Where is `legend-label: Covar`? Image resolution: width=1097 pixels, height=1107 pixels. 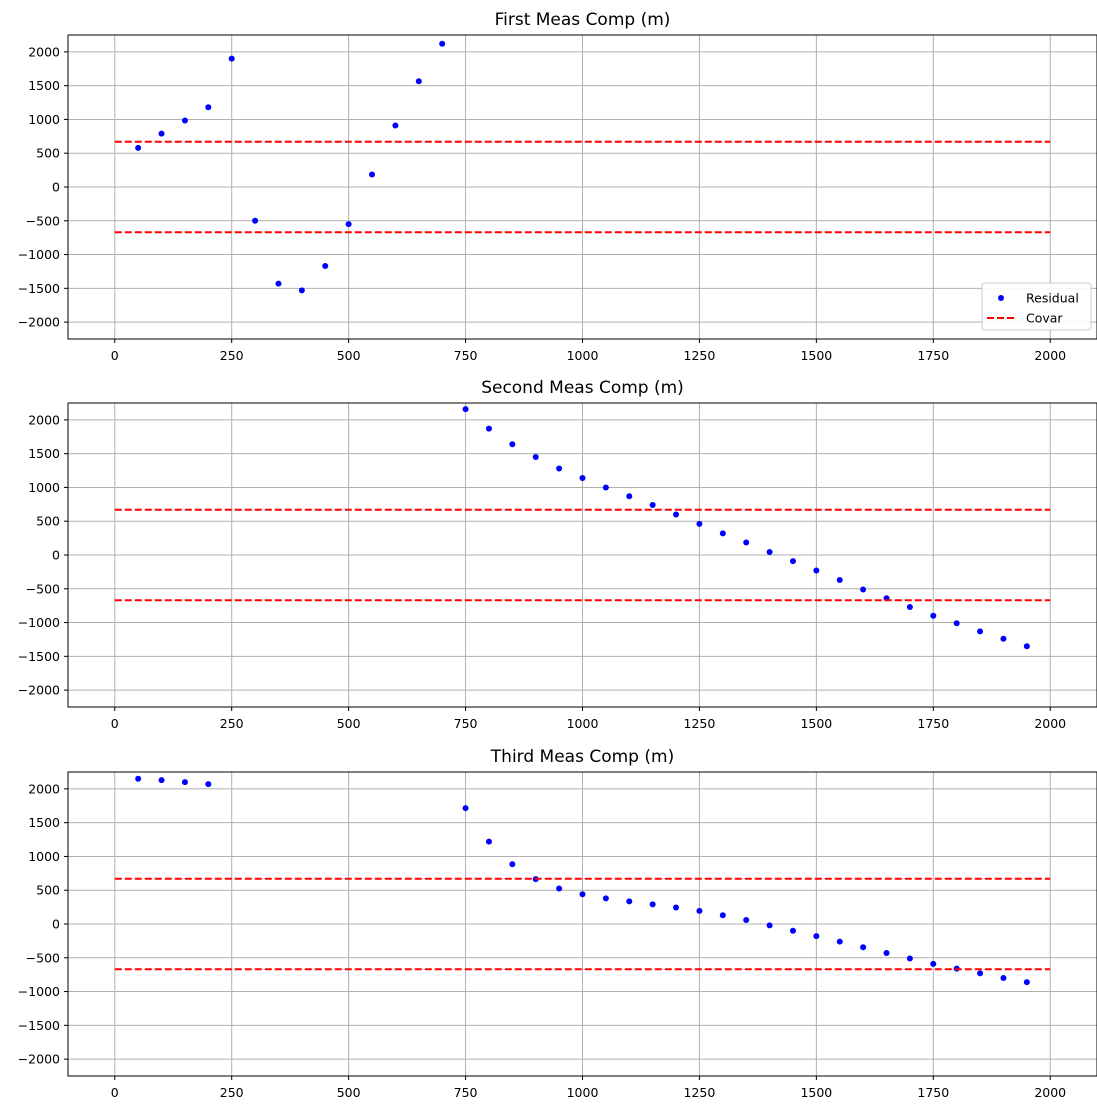 legend-label: Covar is located at coordinates (1044, 318).